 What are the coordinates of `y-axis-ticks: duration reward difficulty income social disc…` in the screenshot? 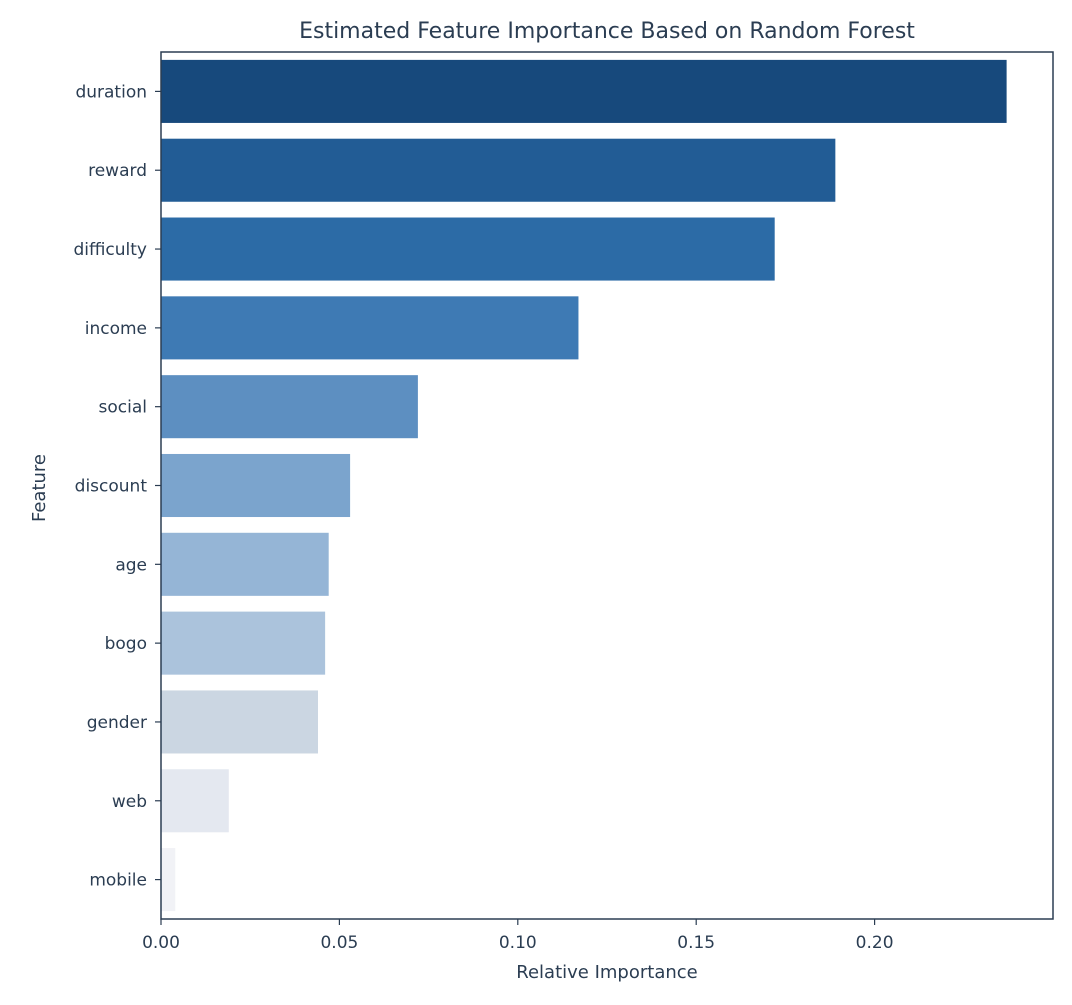 It's located at (117, 486).